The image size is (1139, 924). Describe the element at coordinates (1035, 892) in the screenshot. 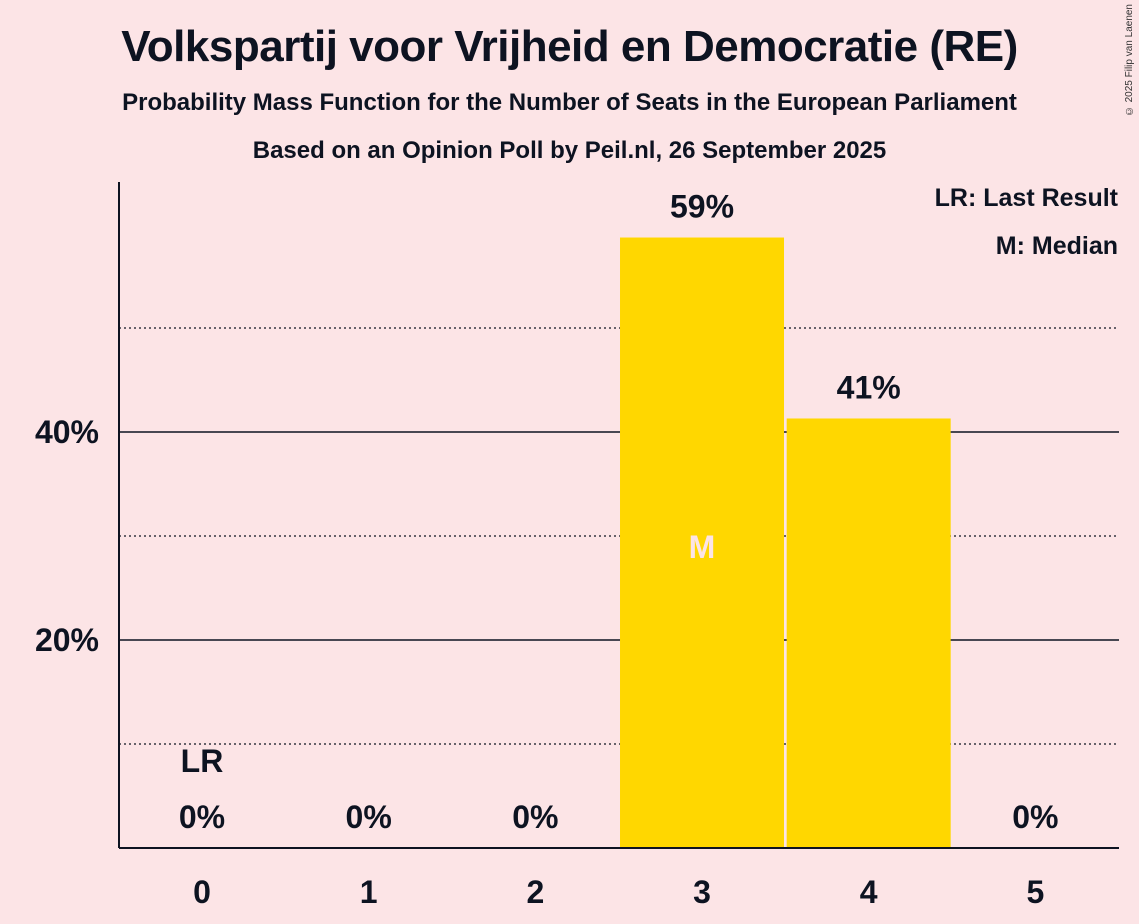

I see `x-tick-label: 5` at that location.